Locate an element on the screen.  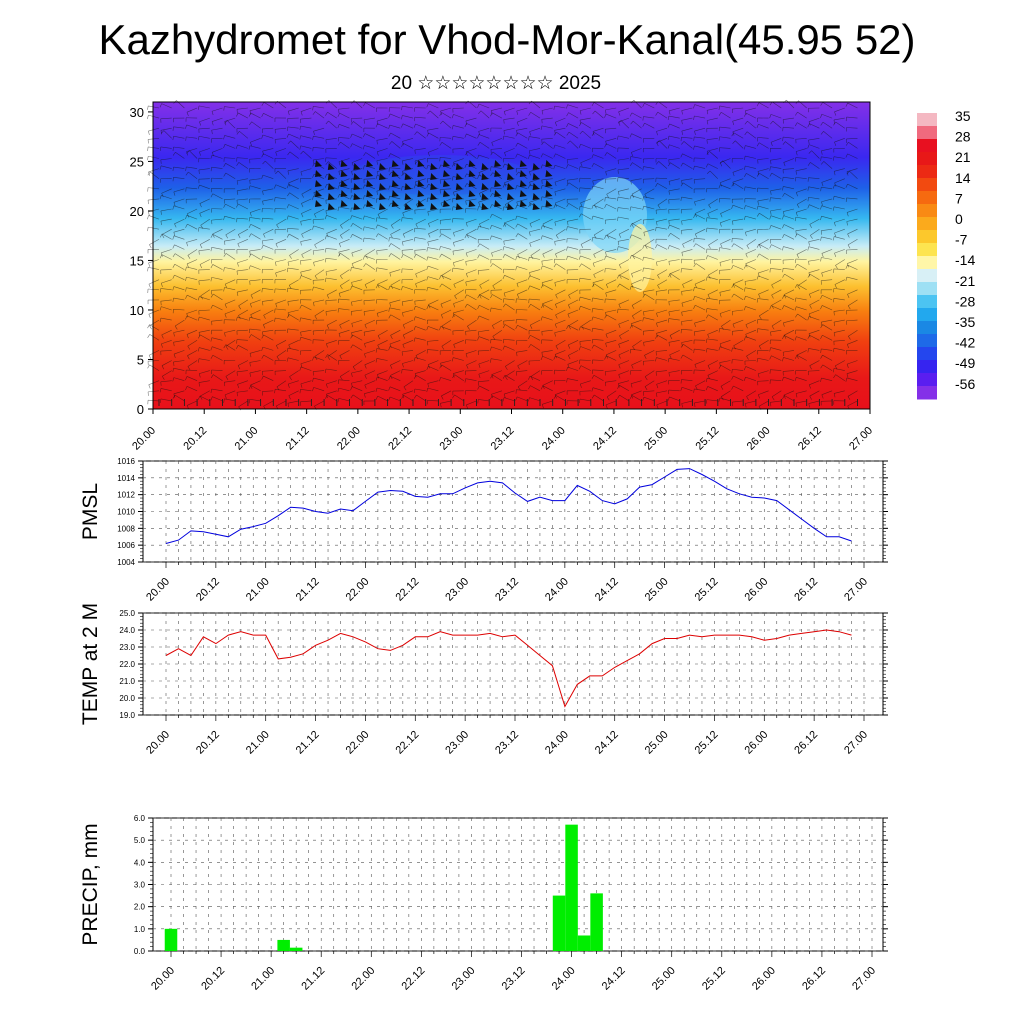
x-tick-label: 21.12 is located at coordinates (313, 979).